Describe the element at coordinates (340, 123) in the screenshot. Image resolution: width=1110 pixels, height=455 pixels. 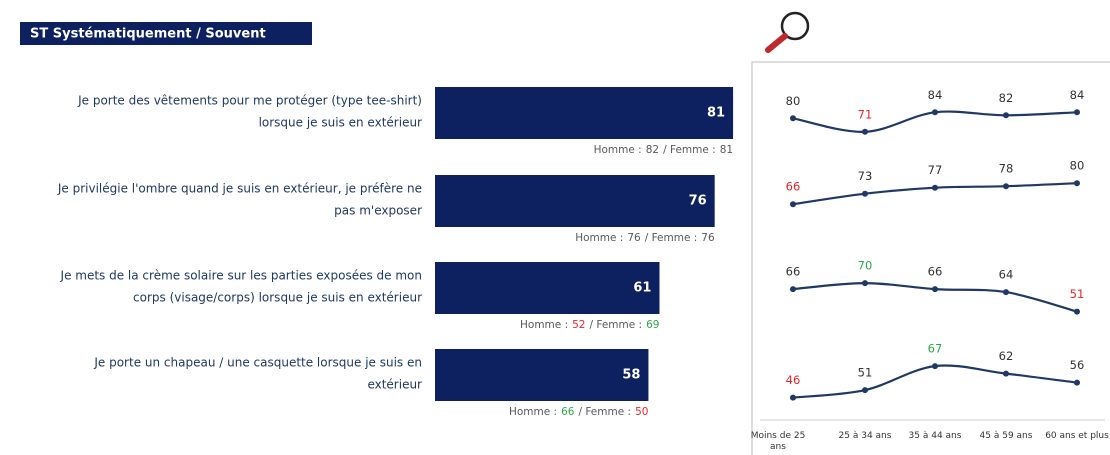
I see `category-label: lorsque je suis en extérieur` at that location.